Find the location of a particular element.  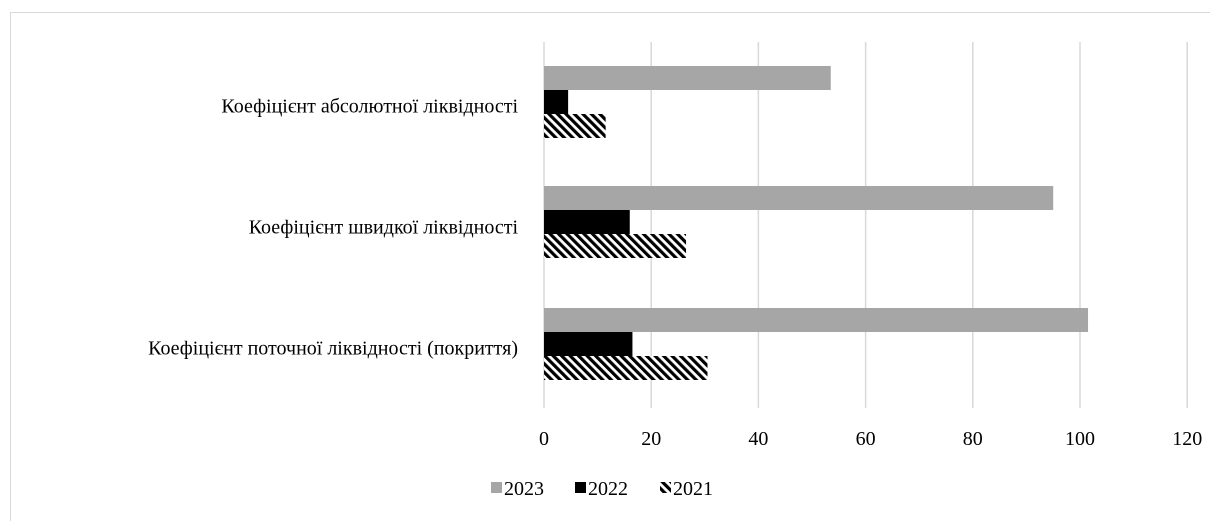

legend-label: 2023 is located at coordinates (524, 489).